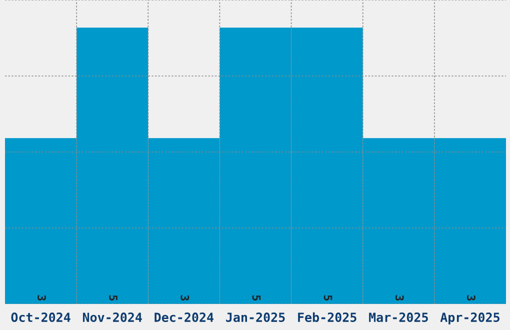 The width and height of the screenshot is (510, 330). Describe the element at coordinates (398, 317) in the screenshot. I see `x-tick-label: Mar-2025` at that location.